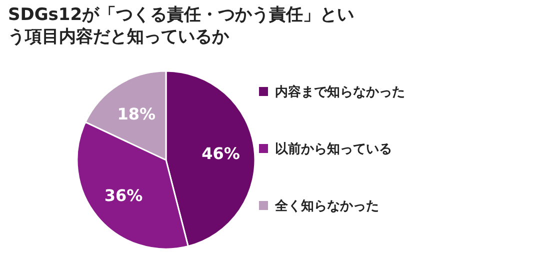  What do you see at coordinates (221, 154) in the screenshot?
I see `data-label: 46%` at bounding box center [221, 154].